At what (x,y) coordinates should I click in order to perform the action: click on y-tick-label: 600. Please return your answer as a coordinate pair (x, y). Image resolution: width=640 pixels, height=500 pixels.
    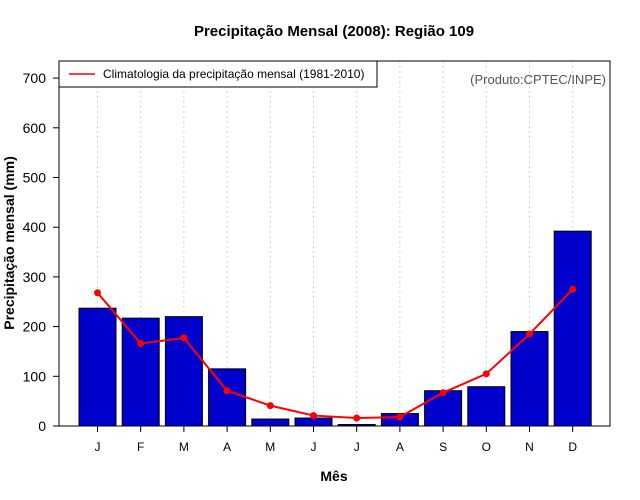
    Looking at the image, I should click on (35, 128).